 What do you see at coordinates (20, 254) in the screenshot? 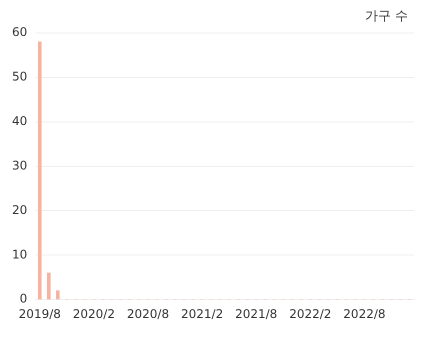
I see `y-tick-label: 10` at bounding box center [20, 254].